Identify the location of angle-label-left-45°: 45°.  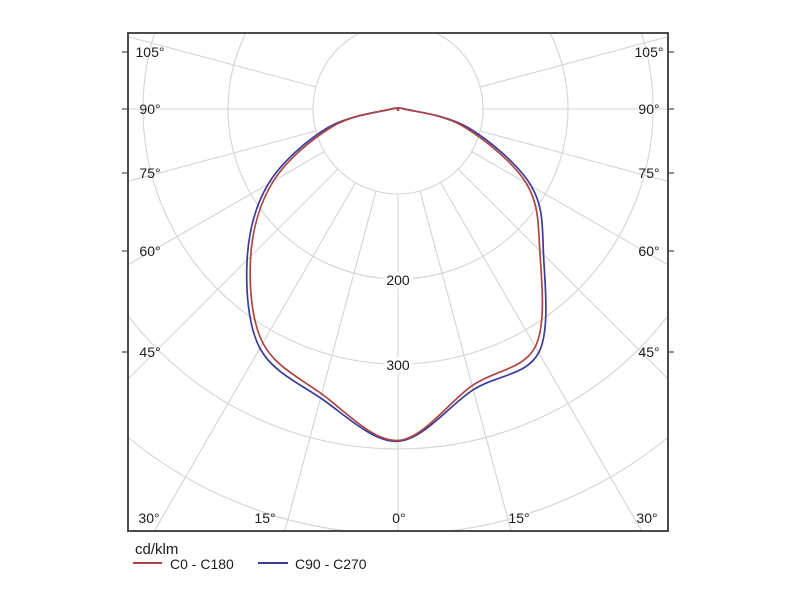
(149, 352).